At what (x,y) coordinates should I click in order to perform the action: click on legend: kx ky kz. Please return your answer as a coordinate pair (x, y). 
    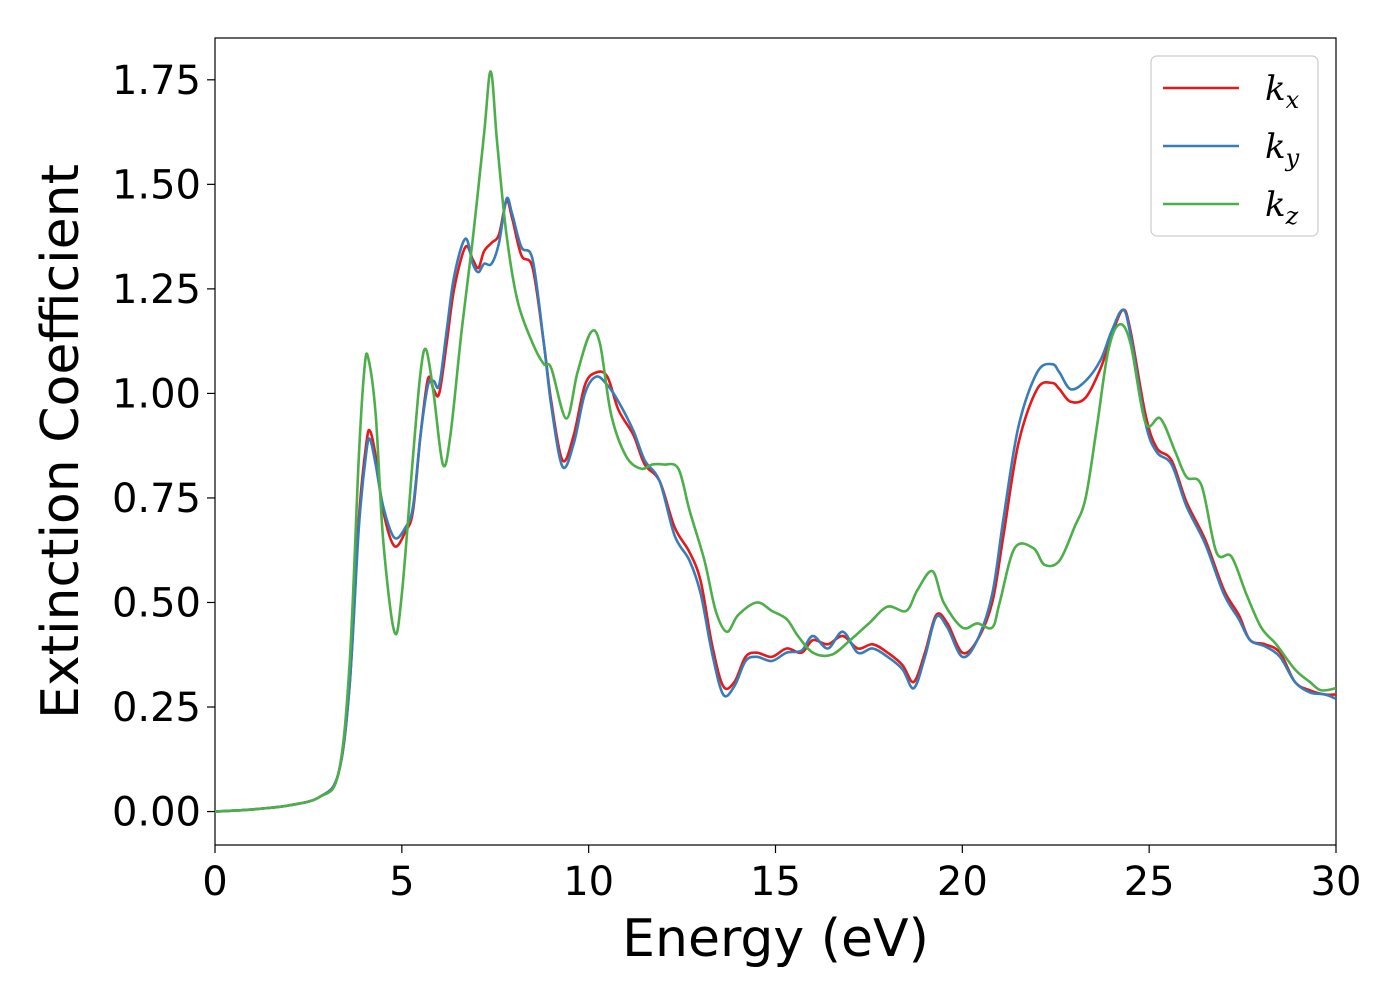
    Looking at the image, I should click on (1234, 146).